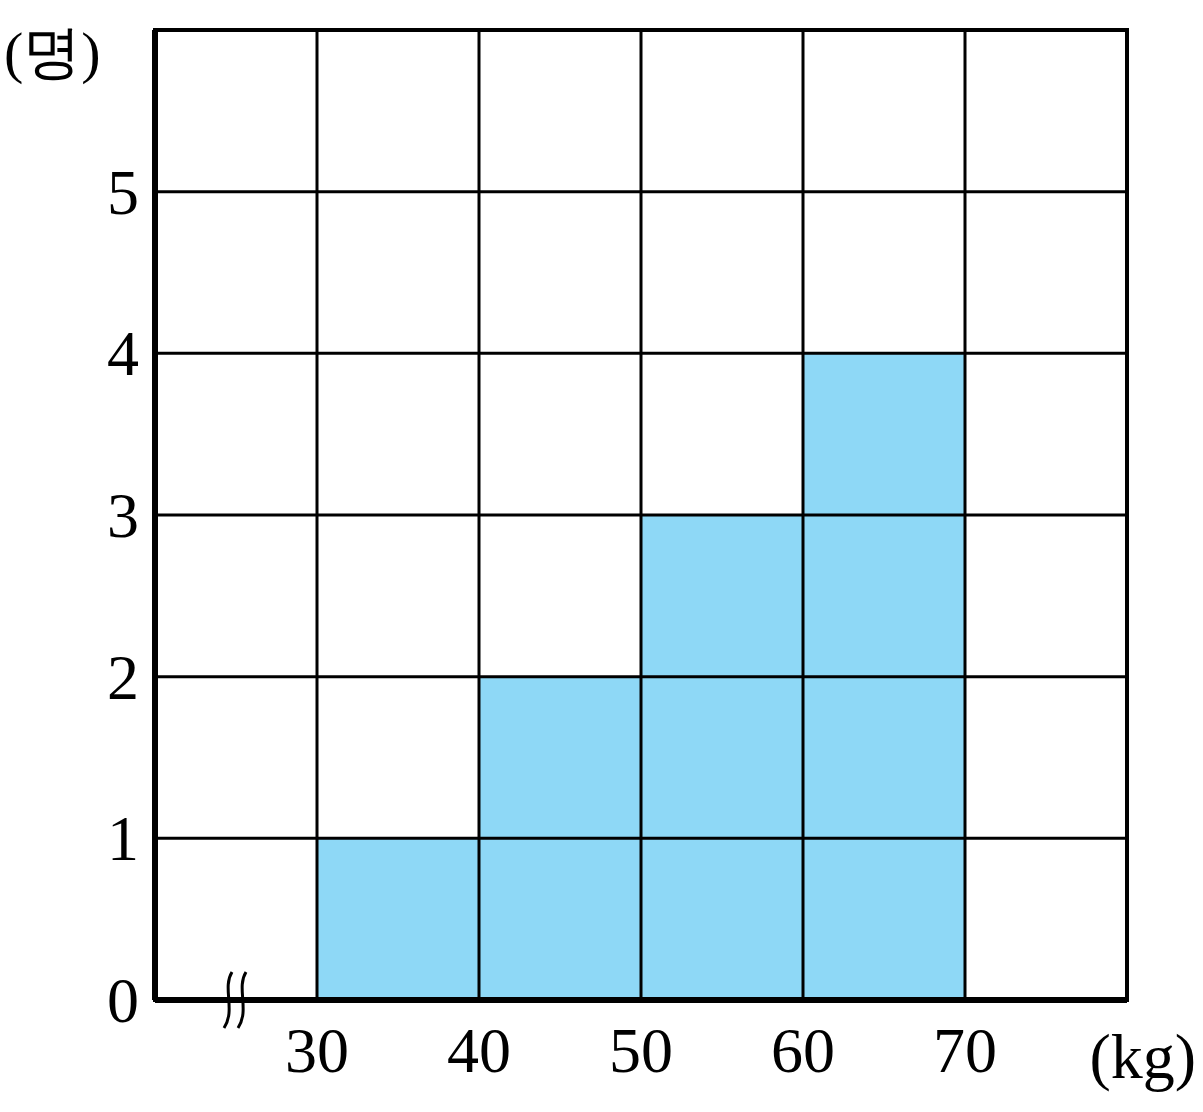  Describe the element at coordinates (123, 192) in the screenshot. I see `y-tick-label: 5` at that location.